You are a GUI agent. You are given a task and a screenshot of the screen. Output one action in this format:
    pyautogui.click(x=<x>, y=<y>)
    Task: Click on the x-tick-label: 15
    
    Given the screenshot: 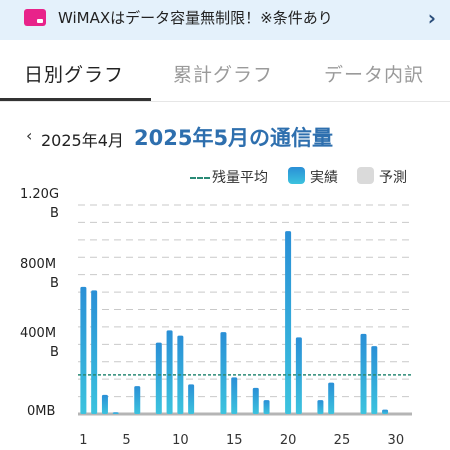 What is the action you would take?
    pyautogui.click(x=234, y=440)
    